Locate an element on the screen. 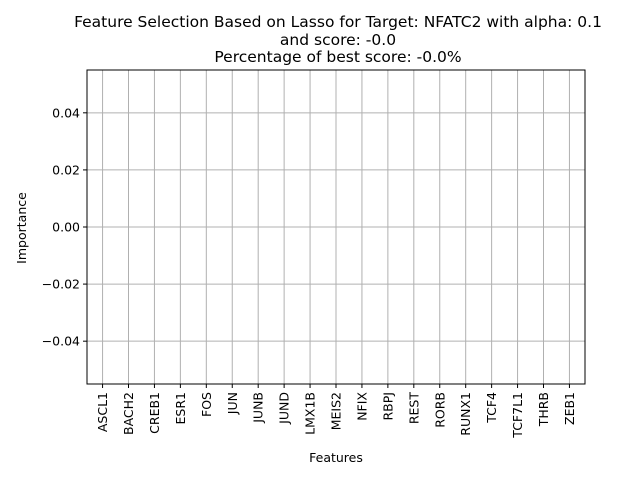 The image size is (640, 480). chart-title-line-3: Percentage of best score: -0.0% is located at coordinates (337, 57).